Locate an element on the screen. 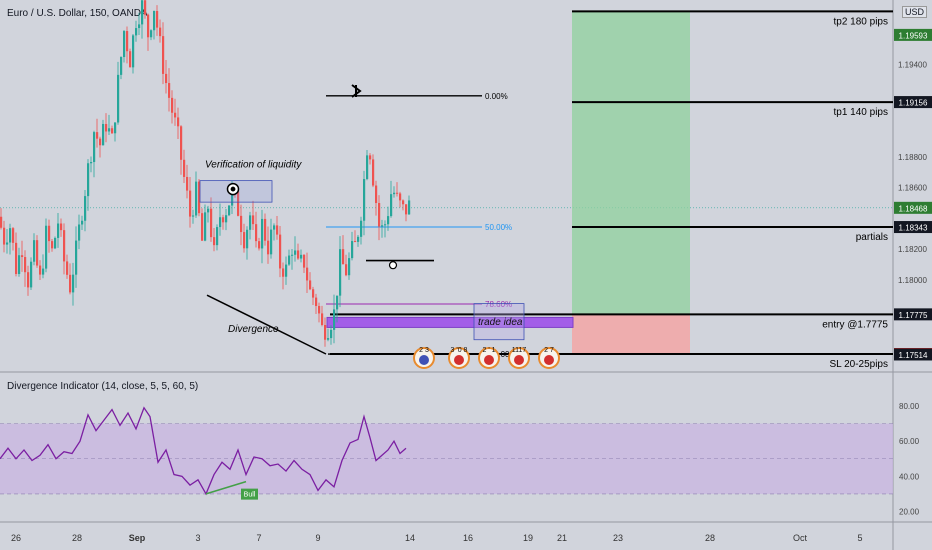 The width and height of the screenshot is (932, 550). entry-box is located at coordinates (450, 322).